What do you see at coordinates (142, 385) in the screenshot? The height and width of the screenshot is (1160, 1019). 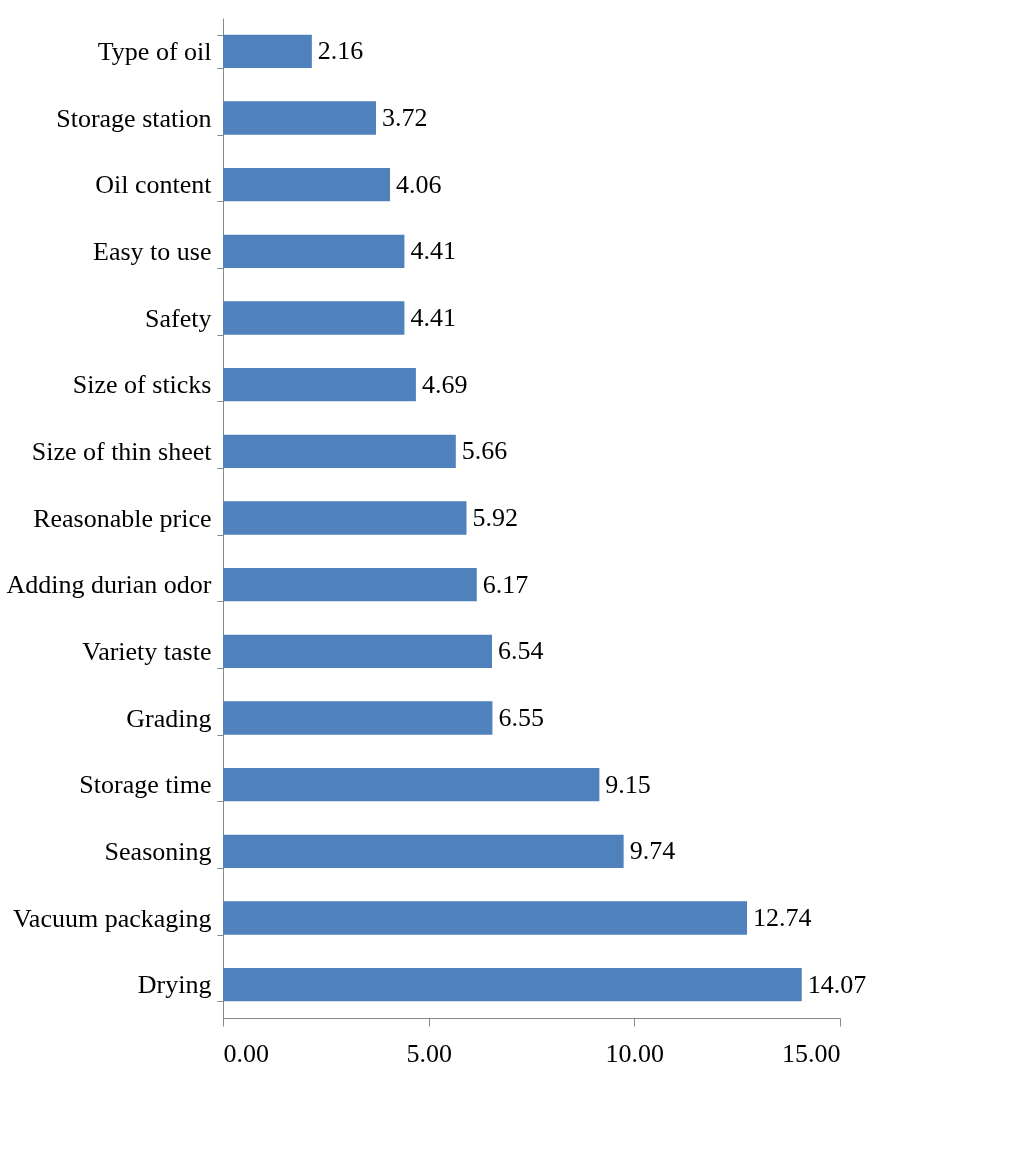 I see `y-tick-label: Size of sticks` at bounding box center [142, 385].